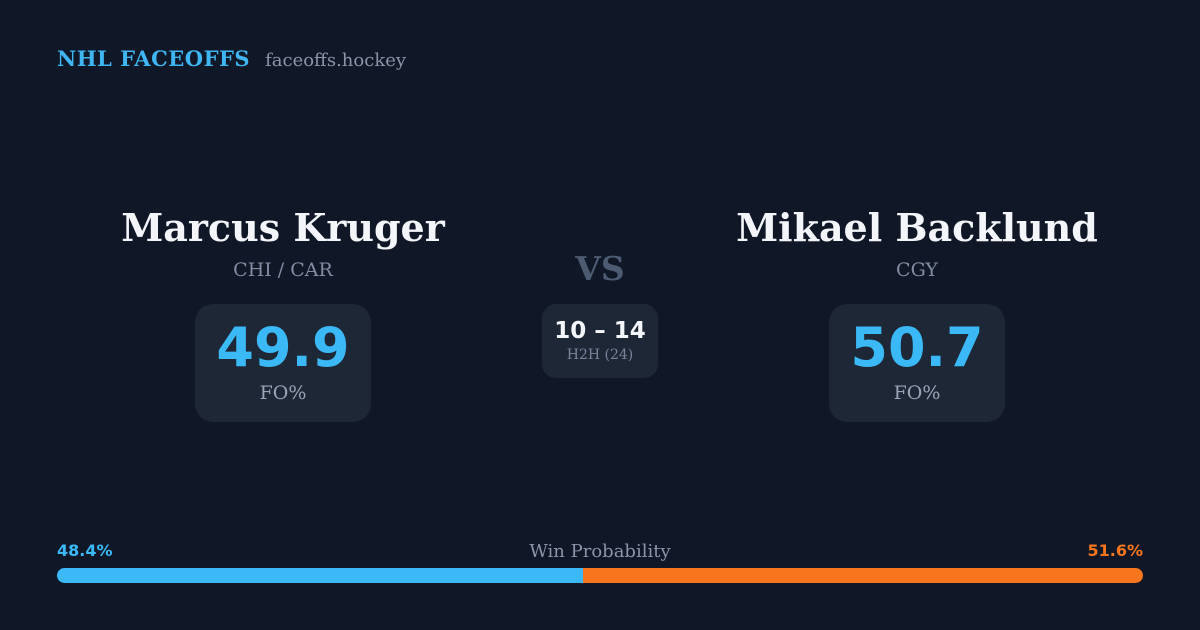 Image resolution: width=1200 pixels, height=630 pixels. What do you see at coordinates (85, 550) in the screenshot?
I see `win-probability-left-pct: 48.4%` at bounding box center [85, 550].